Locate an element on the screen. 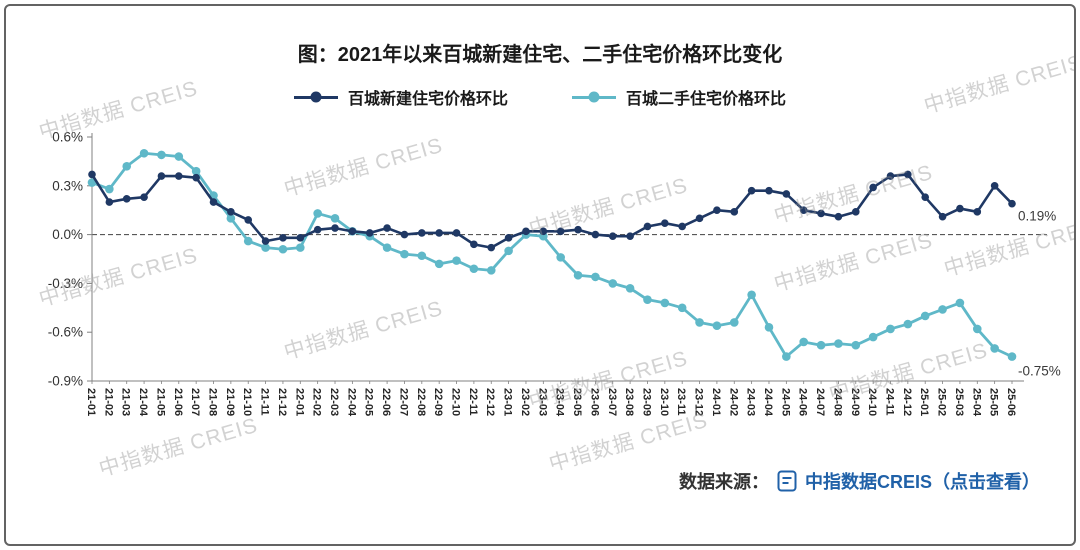 The width and height of the screenshot is (1080, 550). svg-text: 21-12 is located at coordinates (282, 402).